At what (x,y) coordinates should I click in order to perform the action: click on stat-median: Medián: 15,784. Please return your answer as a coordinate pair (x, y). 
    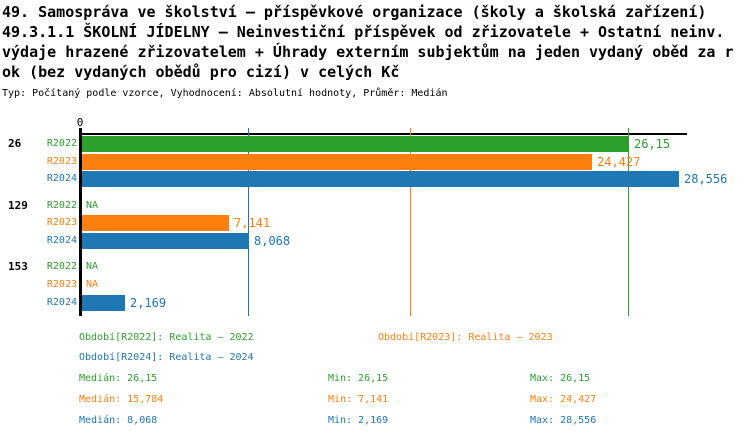
    Looking at the image, I should click on (121, 399).